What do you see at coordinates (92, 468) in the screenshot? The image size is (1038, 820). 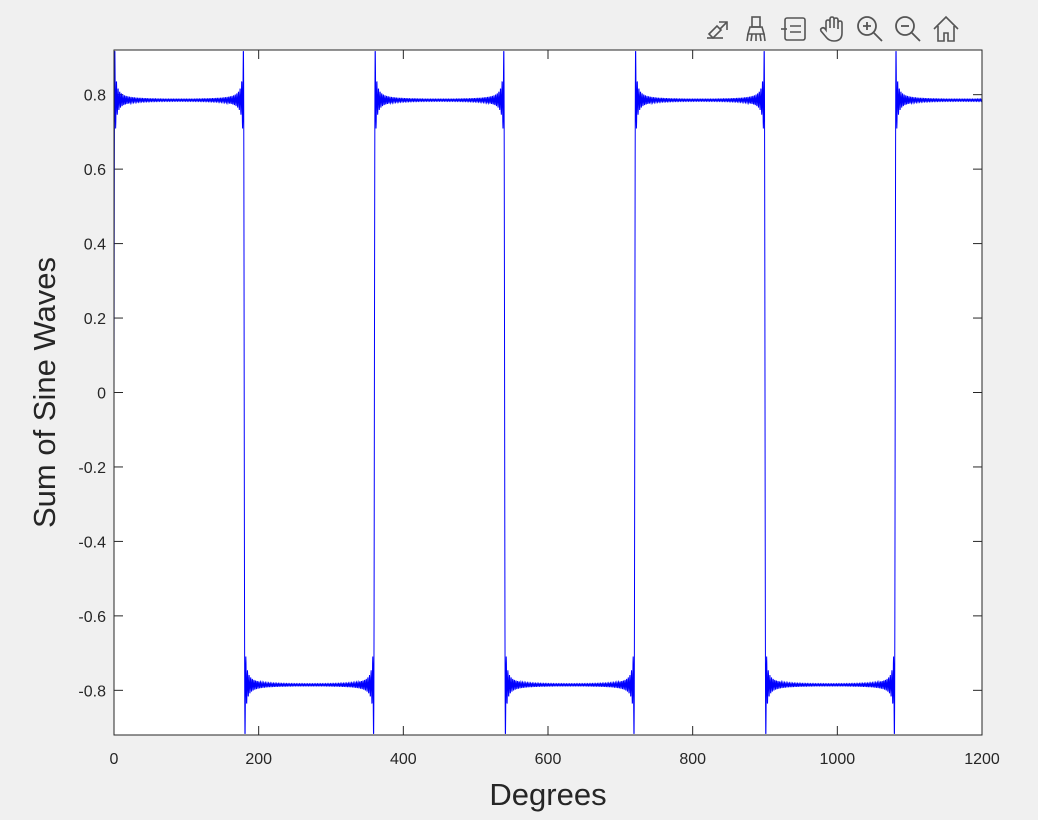 I see `y-tick-label: -0.2` at bounding box center [92, 468].